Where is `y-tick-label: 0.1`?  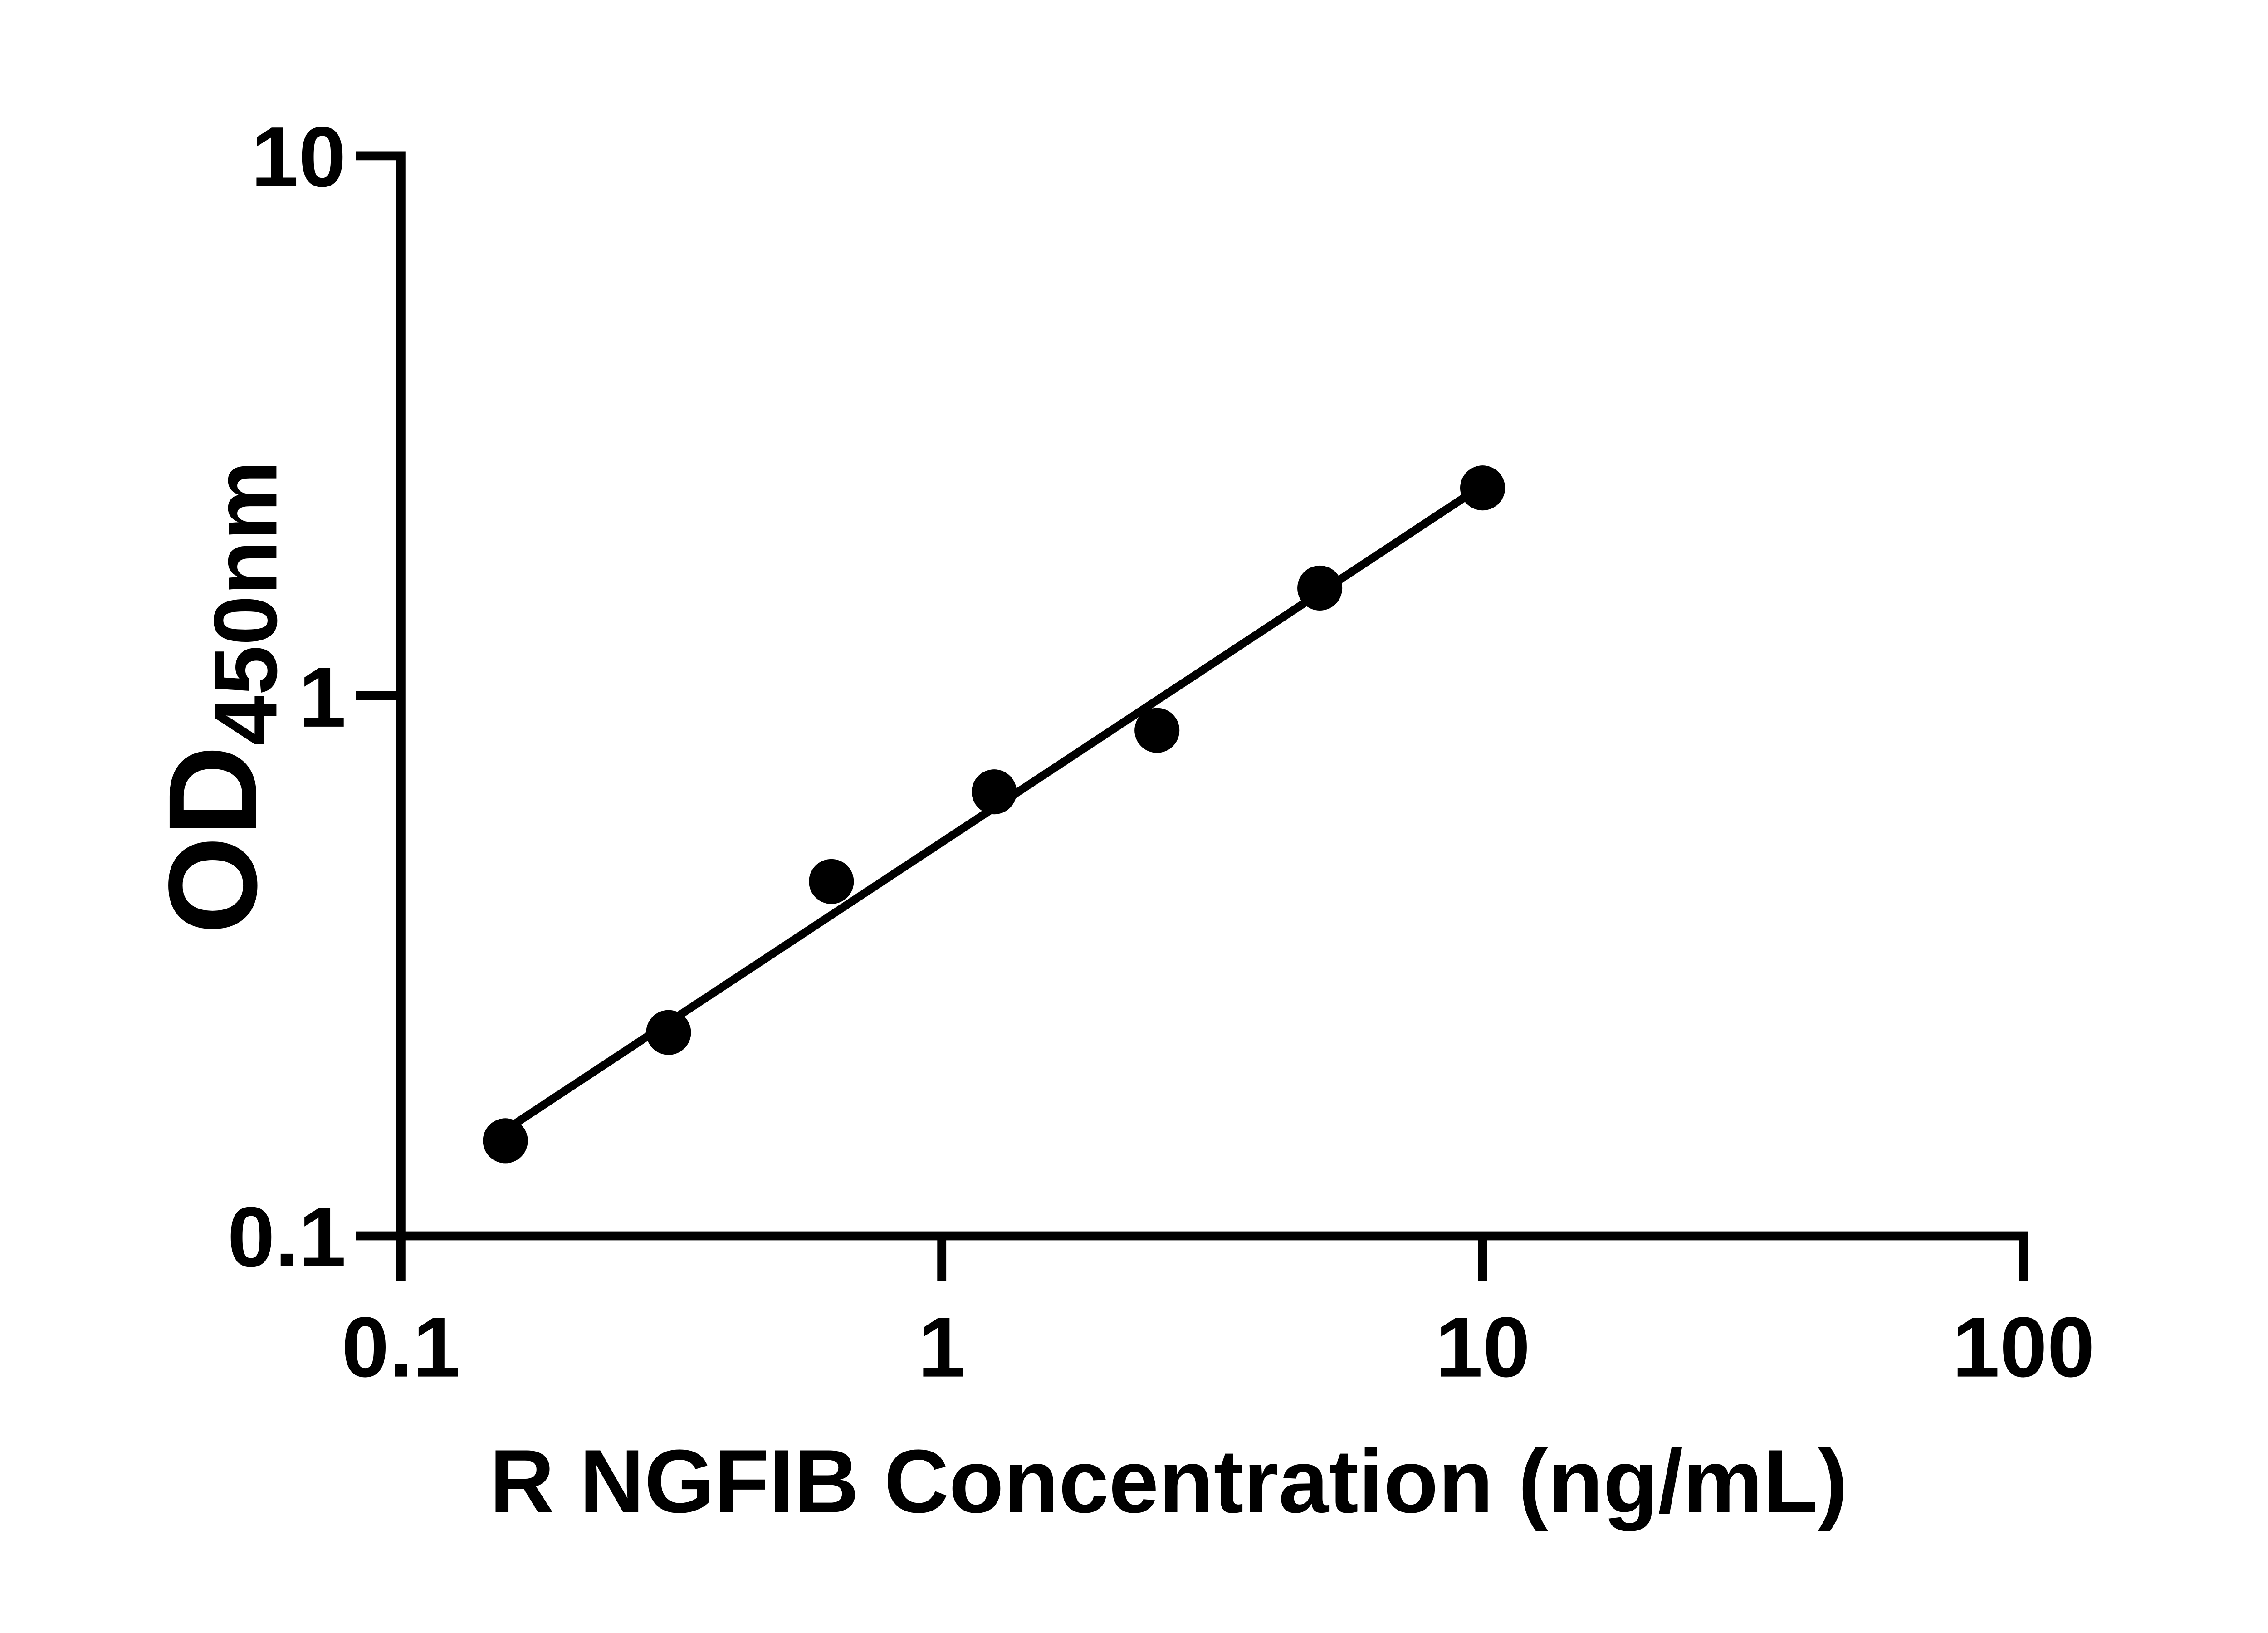 y-tick-label: 0.1 is located at coordinates (286, 1237).